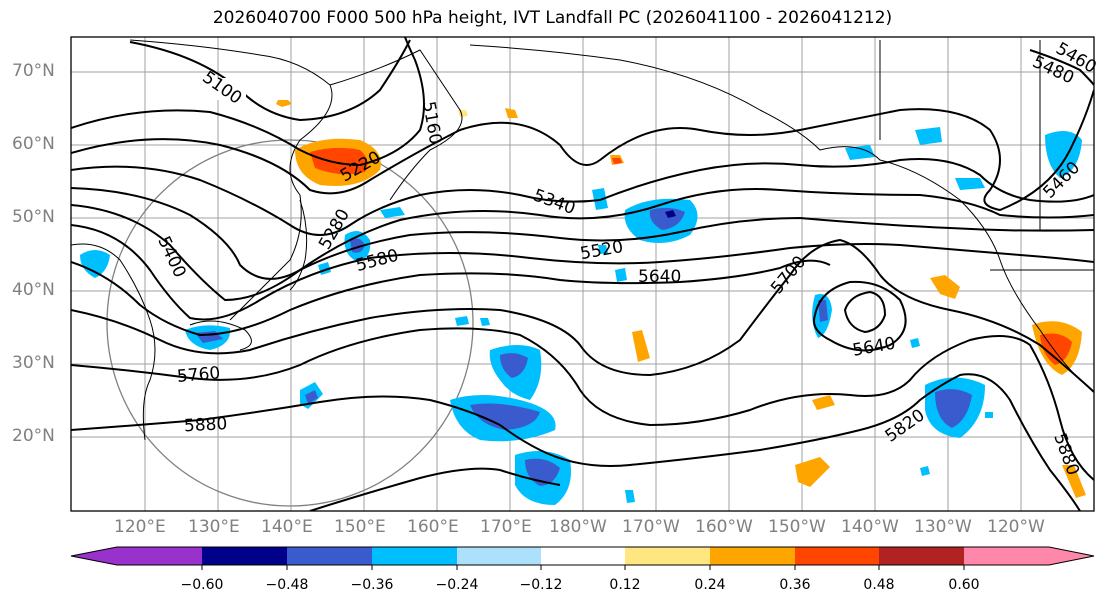 Image resolution: width=1105 pixels, height=604 pixels. I want to click on lon-label: 160°W, so click(724, 527).